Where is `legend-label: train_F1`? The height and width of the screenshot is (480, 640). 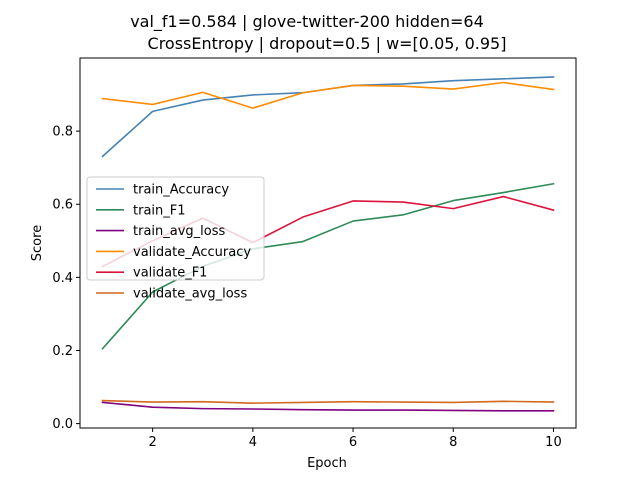 legend-label: train_F1 is located at coordinates (159, 210).